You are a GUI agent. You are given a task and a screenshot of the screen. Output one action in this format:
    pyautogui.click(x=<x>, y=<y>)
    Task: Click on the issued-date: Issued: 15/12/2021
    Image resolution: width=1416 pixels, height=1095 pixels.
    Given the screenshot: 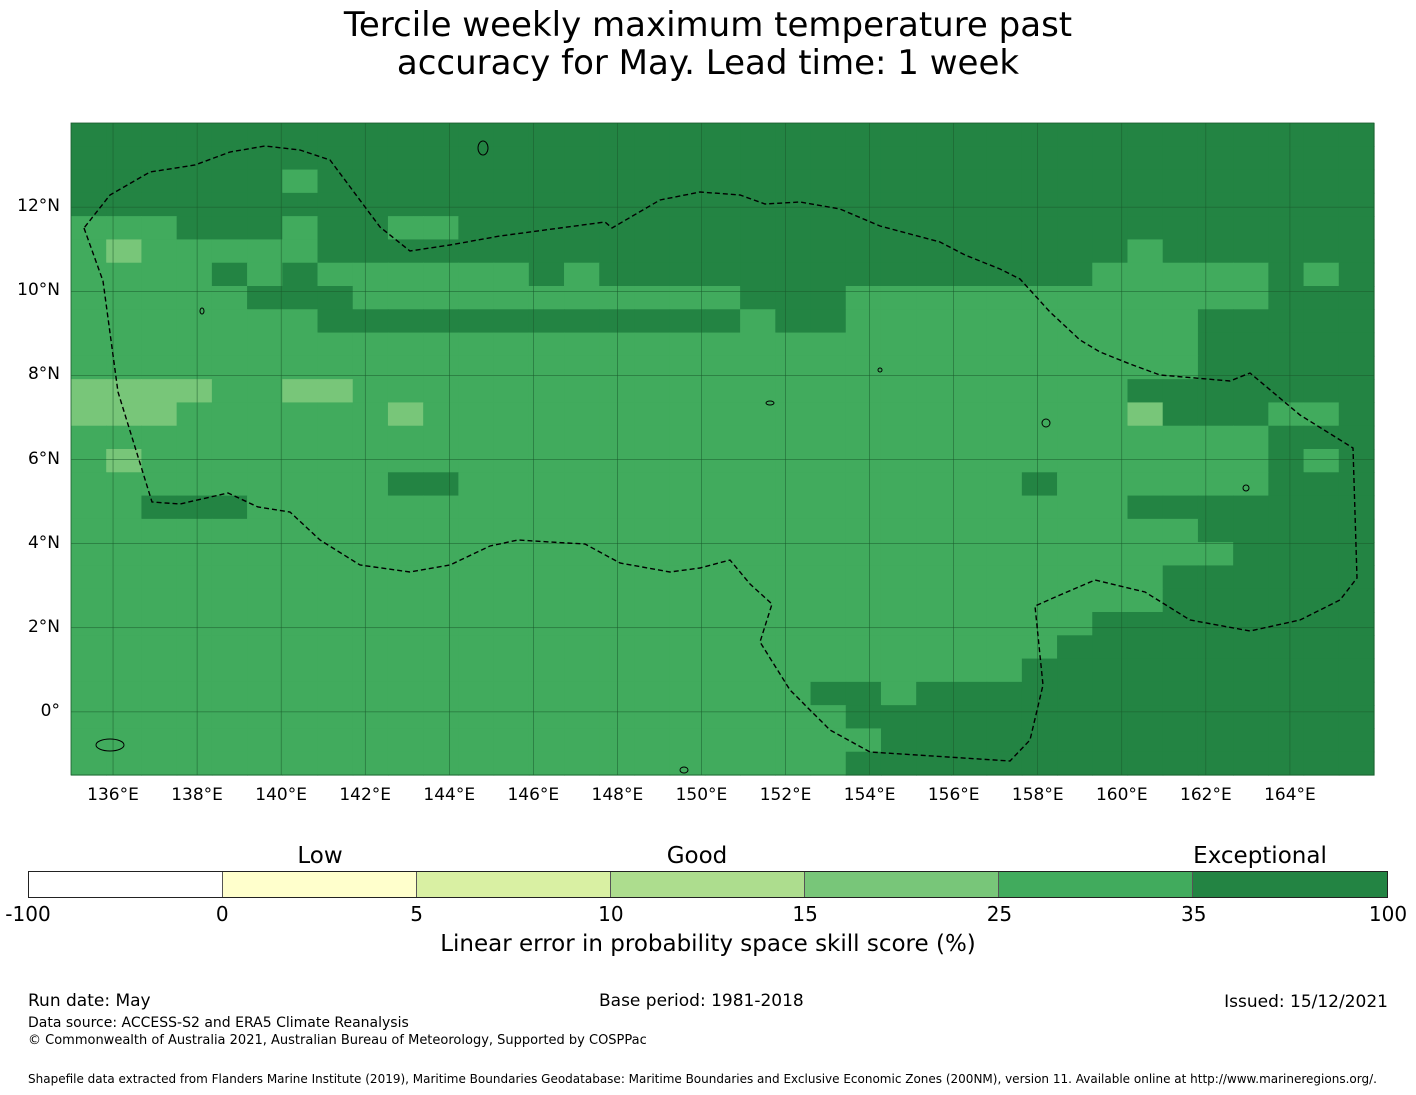 What is the action you would take?
    pyautogui.click(x=1306, y=1002)
    